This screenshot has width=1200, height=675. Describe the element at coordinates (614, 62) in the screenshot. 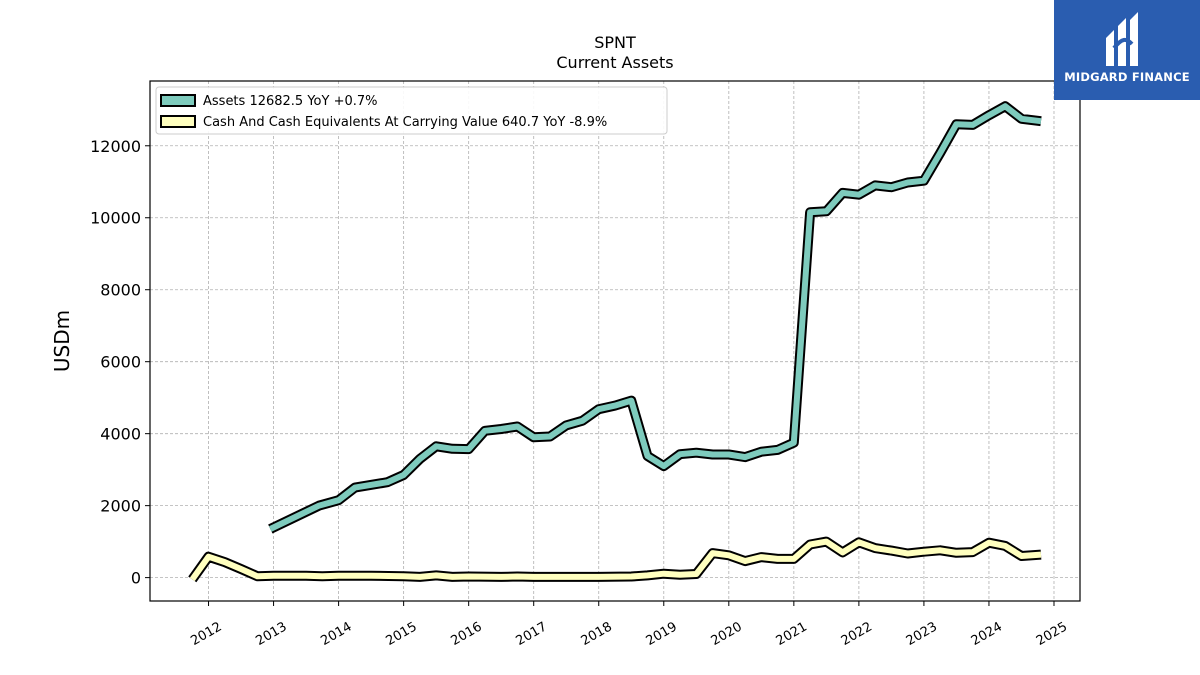

I see `chart-subtitle: Current Assets` at that location.